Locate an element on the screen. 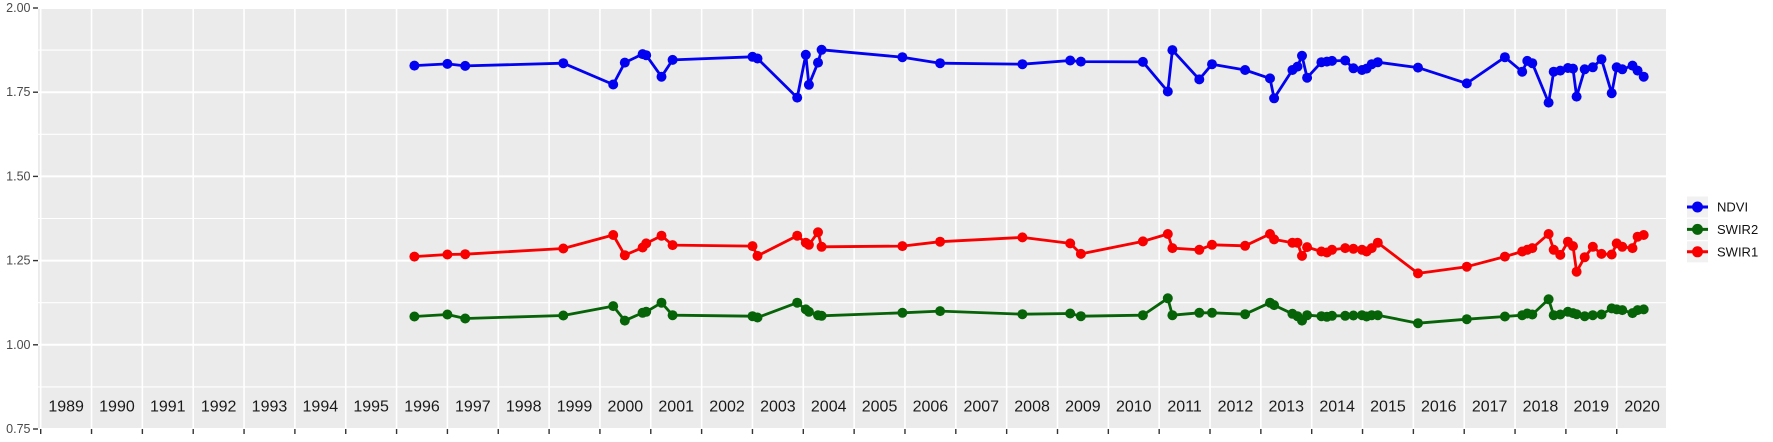  legend-item-swir1: SWIR1 is located at coordinates (1722, 252).